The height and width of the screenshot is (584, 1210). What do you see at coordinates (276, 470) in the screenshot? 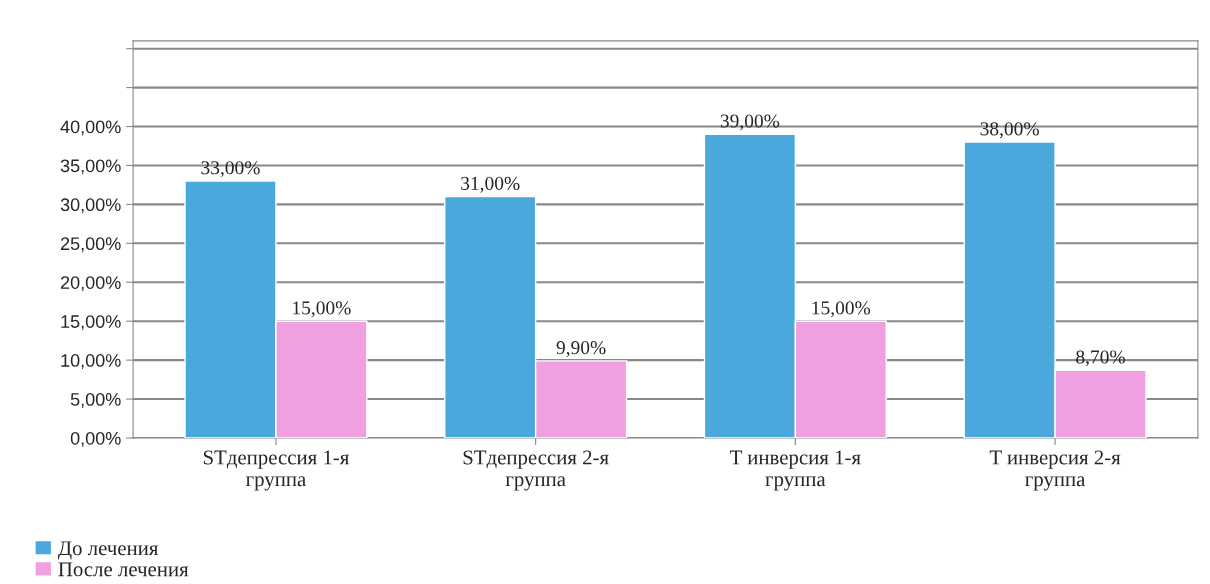
I see `x-tick-label: STдепрессия 1-я группа` at bounding box center [276, 470].